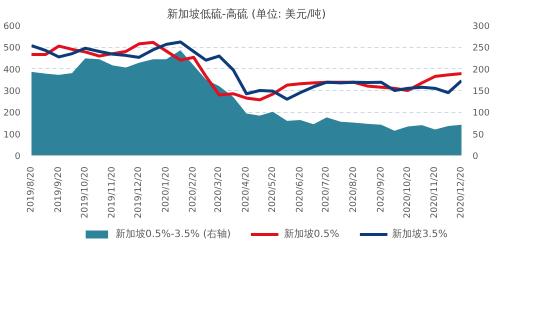 This screenshot has height=323, width=550. What do you see at coordinates (354, 189) in the screenshot?
I see `x-tick-label: 2020/8/20` at bounding box center [354, 189].